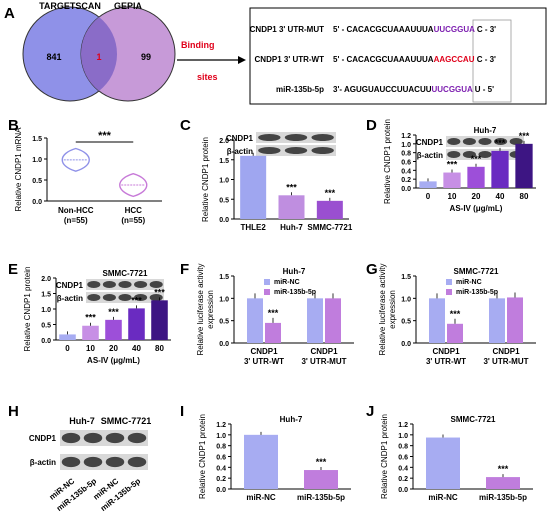  Describe the element at coordinates (454, 59) in the screenshot. I see `binding-site-bases: AAGCCAU` at that location.